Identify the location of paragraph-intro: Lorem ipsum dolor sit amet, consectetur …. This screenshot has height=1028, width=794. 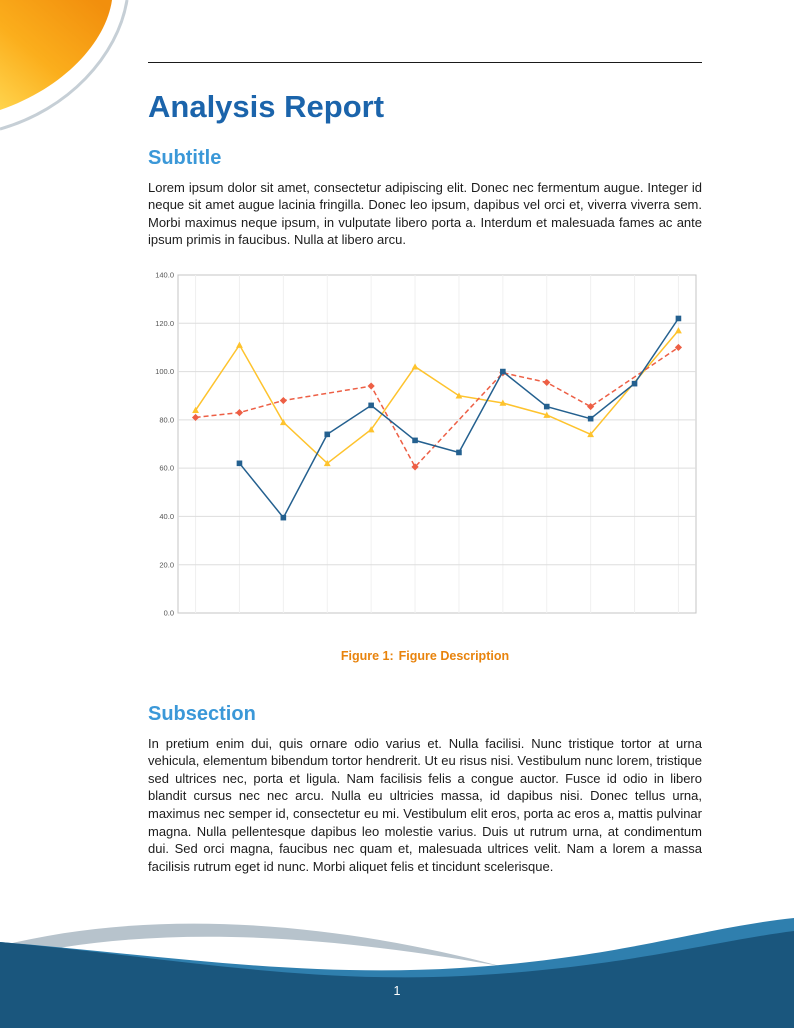
(425, 213).